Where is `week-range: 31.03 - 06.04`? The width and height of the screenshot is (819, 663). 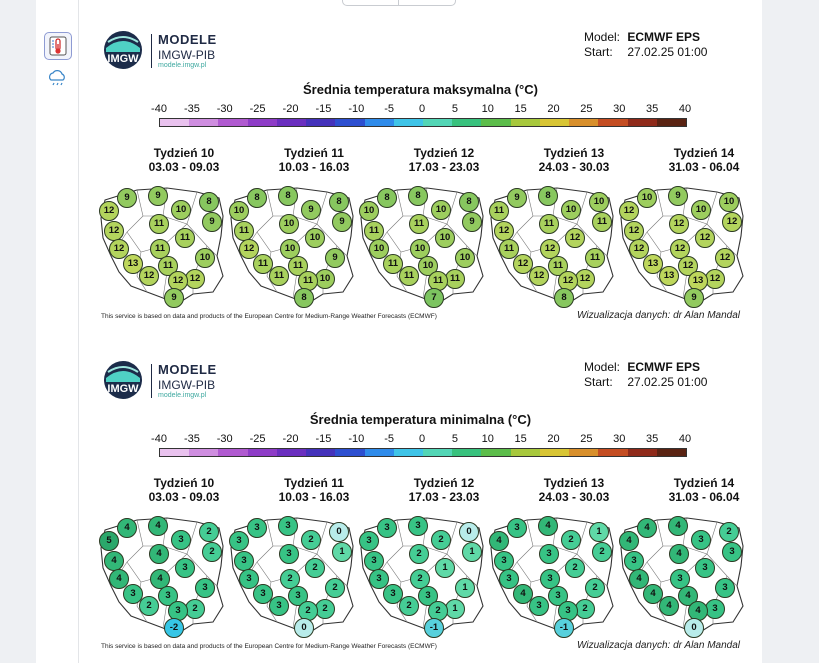 week-range: 31.03 - 06.04 is located at coordinates (704, 167).